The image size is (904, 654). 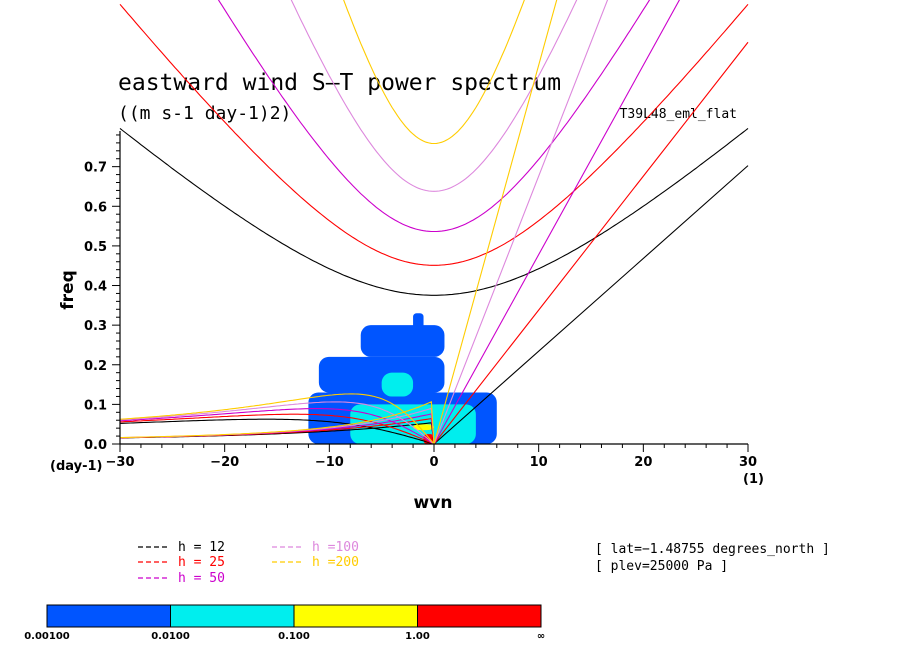 I want to click on power-contours, so click(x=402, y=378).